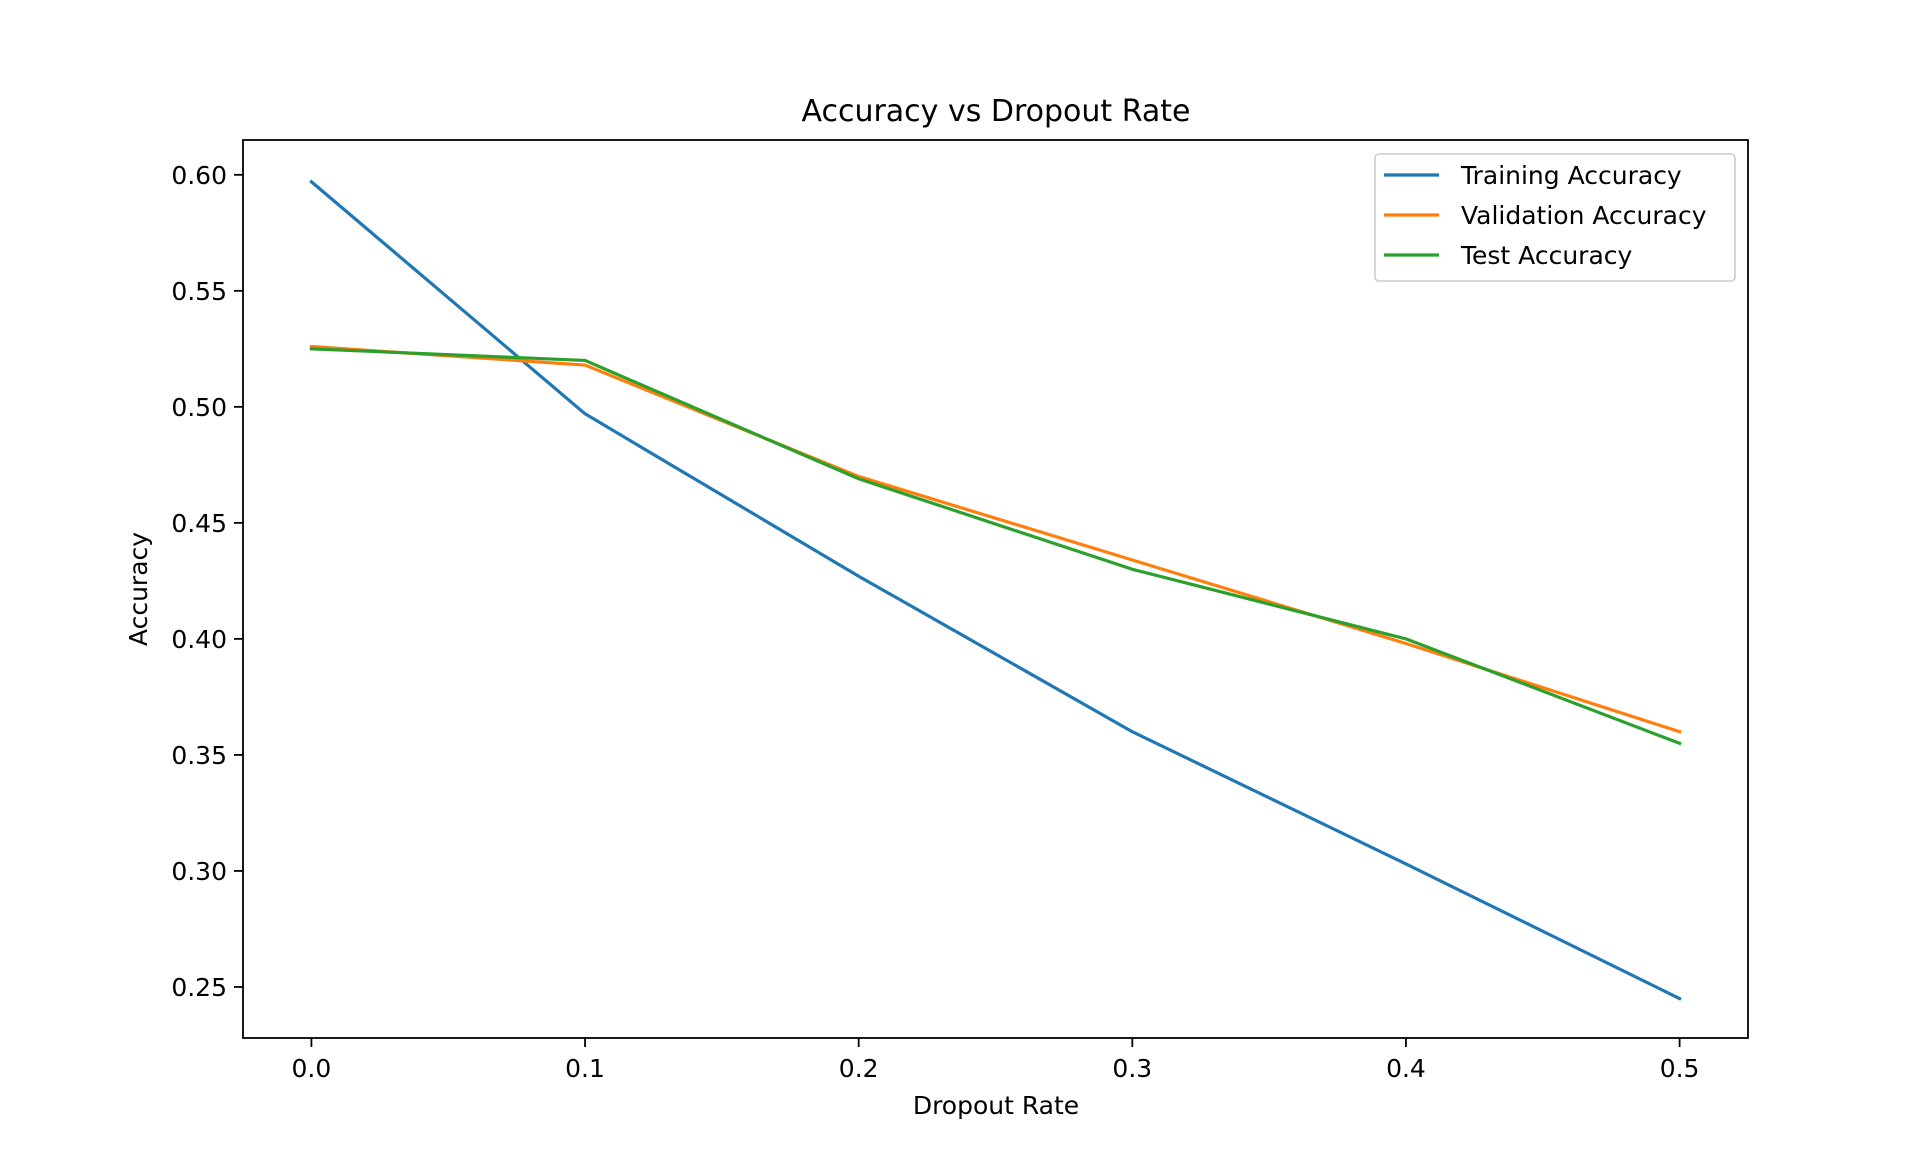  What do you see at coordinates (199, 639) in the screenshot?
I see `y-tick-label: 0.40` at bounding box center [199, 639].